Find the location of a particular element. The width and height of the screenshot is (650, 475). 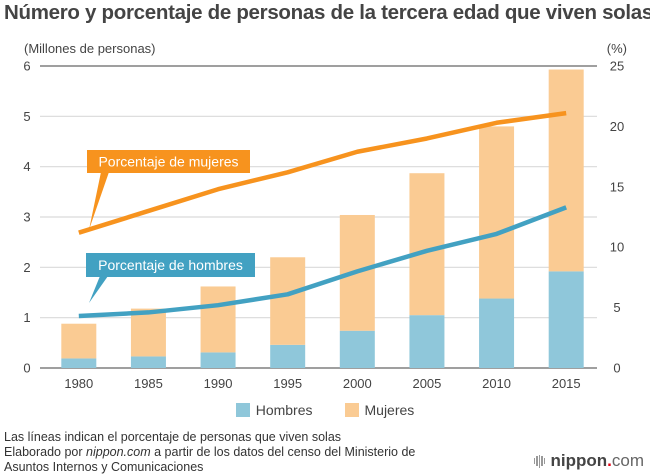

legend-item-hombres: Hombres is located at coordinates (274, 410).